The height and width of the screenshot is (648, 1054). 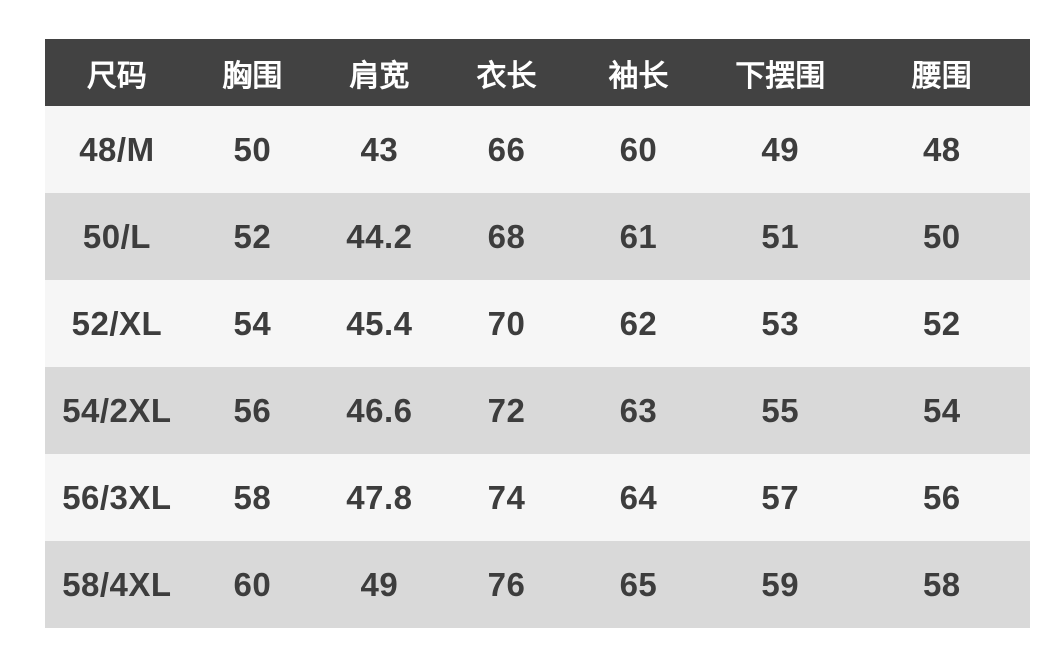 What do you see at coordinates (941, 584) in the screenshot?
I see `cell-waist: 58` at bounding box center [941, 584].